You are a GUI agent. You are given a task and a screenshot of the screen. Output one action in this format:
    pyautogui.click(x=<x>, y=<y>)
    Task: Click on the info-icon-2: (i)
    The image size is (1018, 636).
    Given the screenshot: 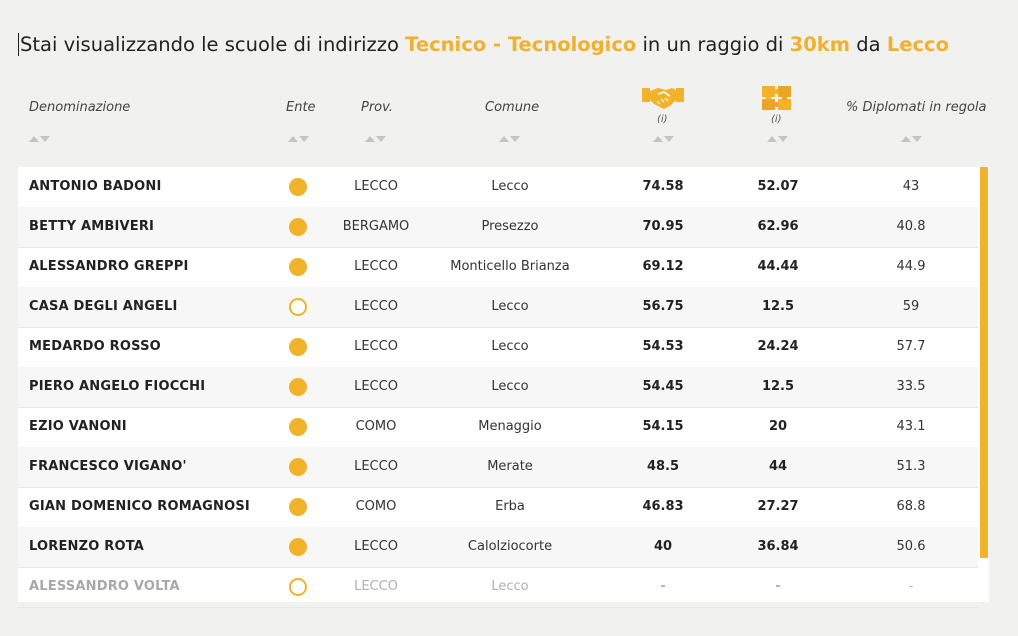 What is the action you would take?
    pyautogui.click(x=776, y=119)
    